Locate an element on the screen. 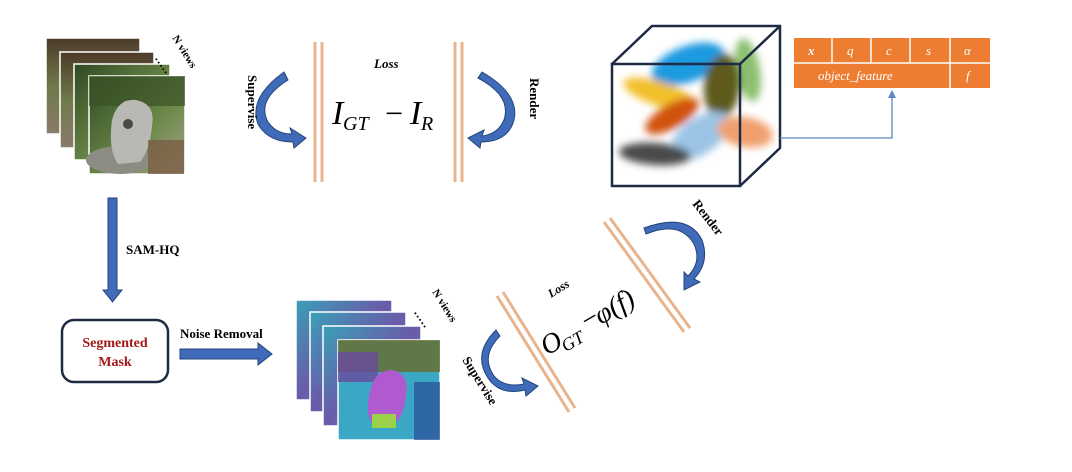  n-views-label-top: N views is located at coordinates (184, 52).